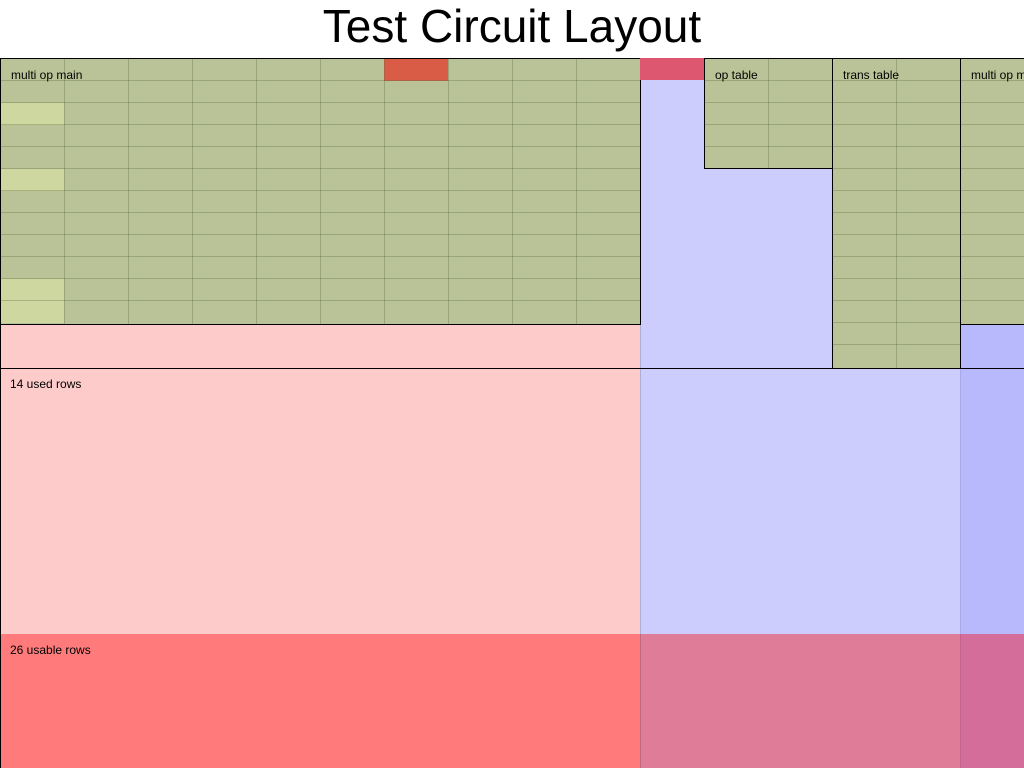 The width and height of the screenshot is (1024, 768). What do you see at coordinates (871, 75) in the screenshot?
I see `region-label: trans table` at bounding box center [871, 75].